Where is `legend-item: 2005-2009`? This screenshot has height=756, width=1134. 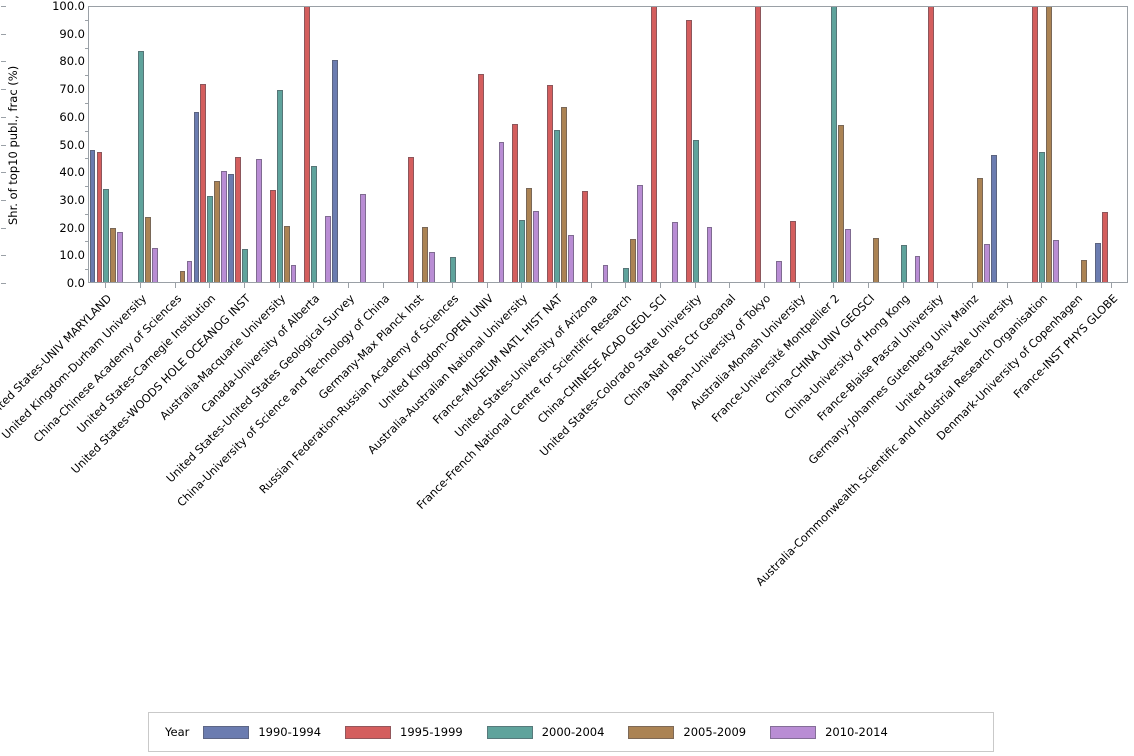
legend-item: 2005-2009 is located at coordinates (687, 732).